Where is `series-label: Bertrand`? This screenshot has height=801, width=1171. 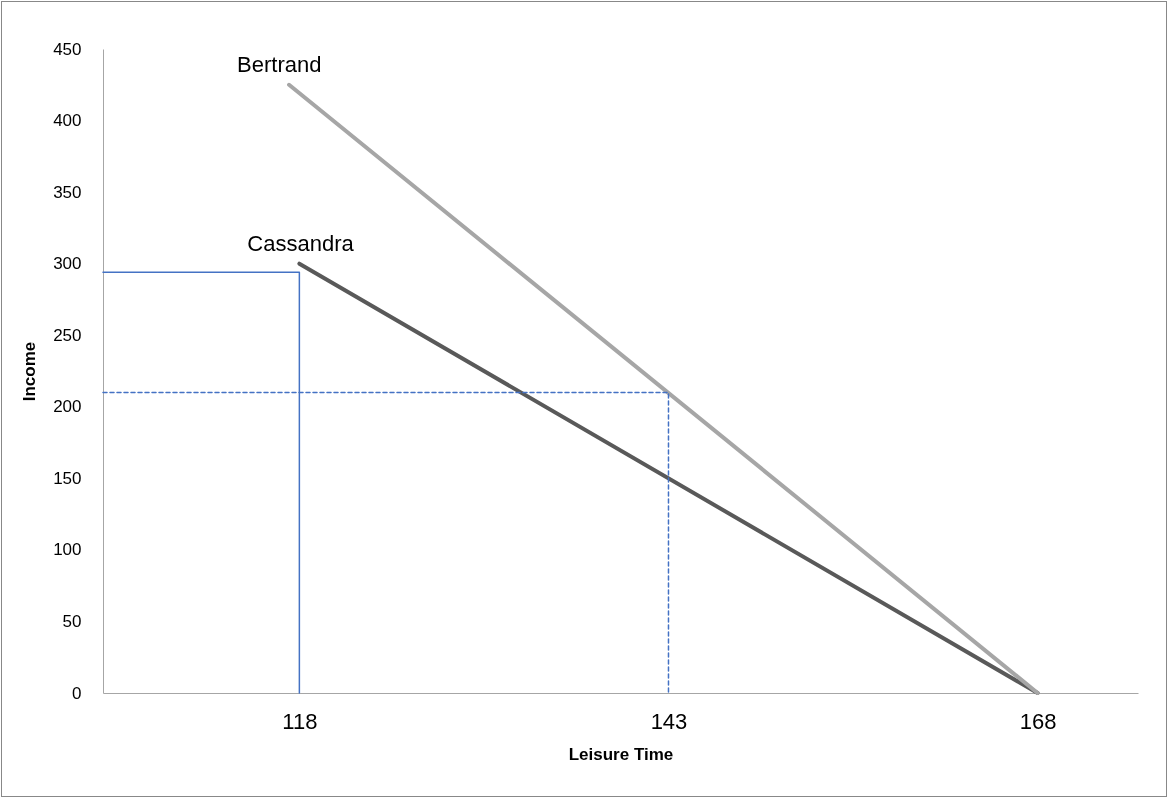
series-label: Bertrand is located at coordinates (279, 64).